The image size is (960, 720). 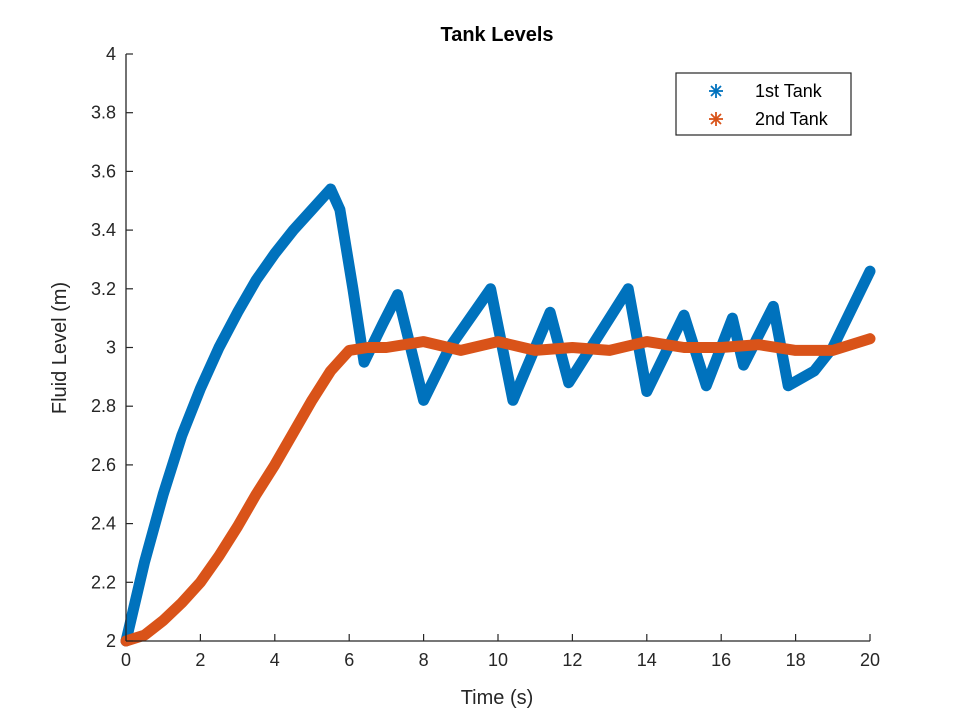 I want to click on y-axis-label: Fluid Level (m), so click(x=60, y=348).